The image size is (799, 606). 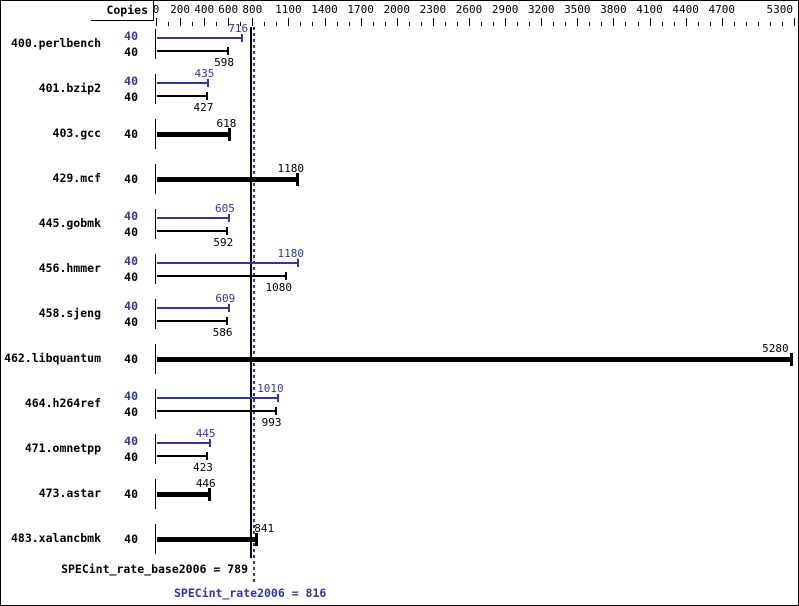 I want to click on base-value-label: 598, so click(x=224, y=62).